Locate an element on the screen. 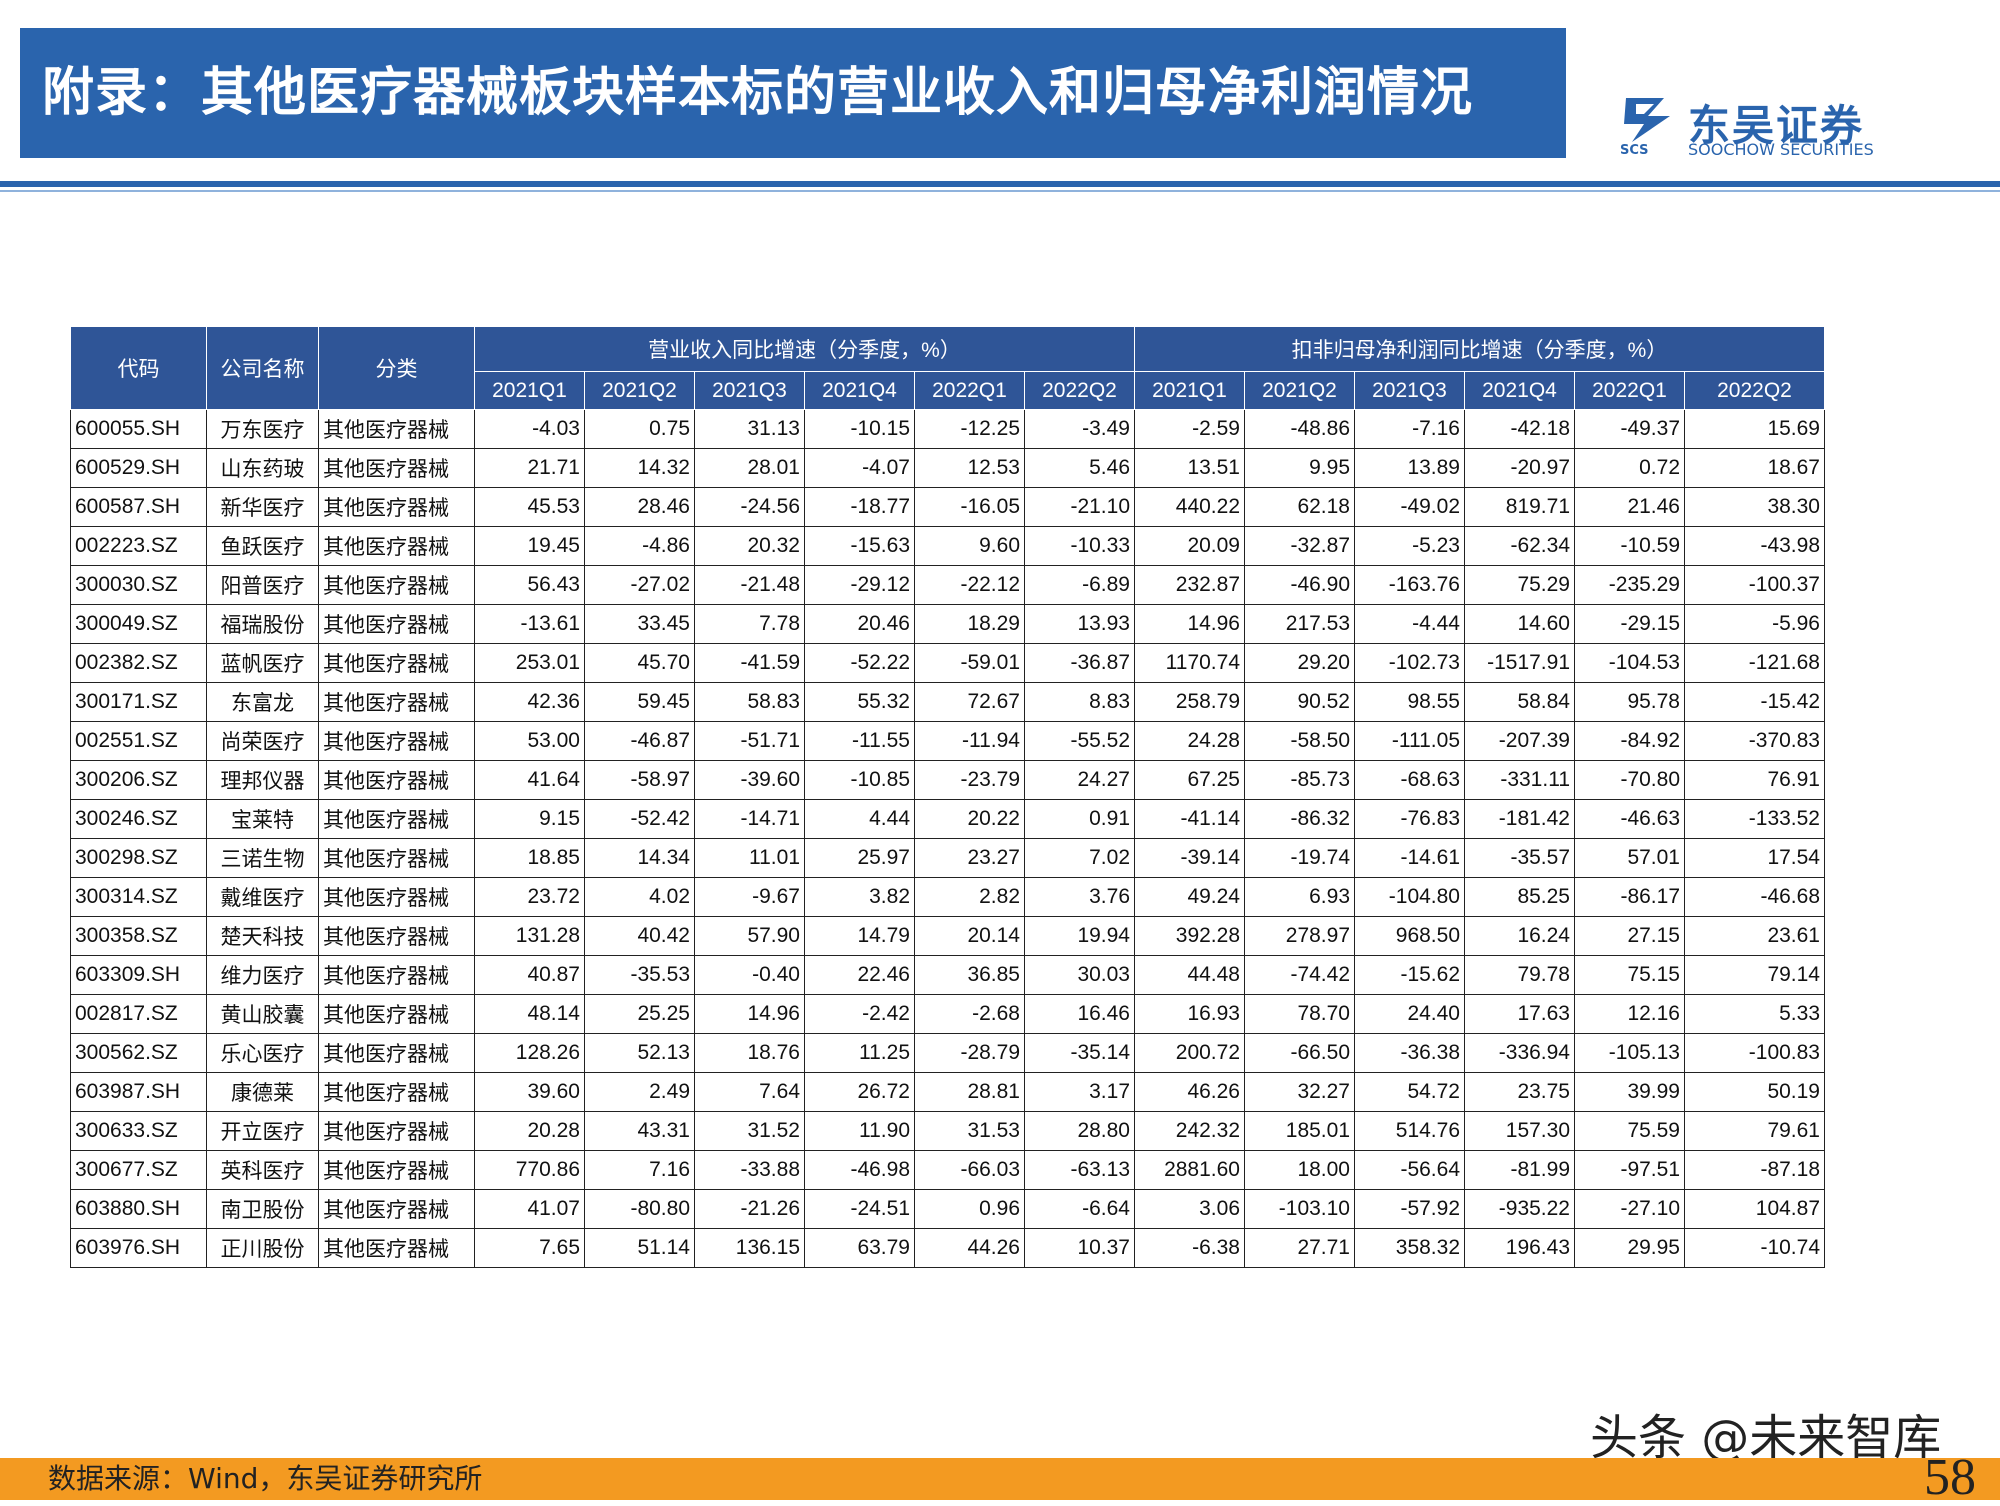 The width and height of the screenshot is (2000, 1506). cell-profit-growth: 58.84 is located at coordinates (1519, 702).